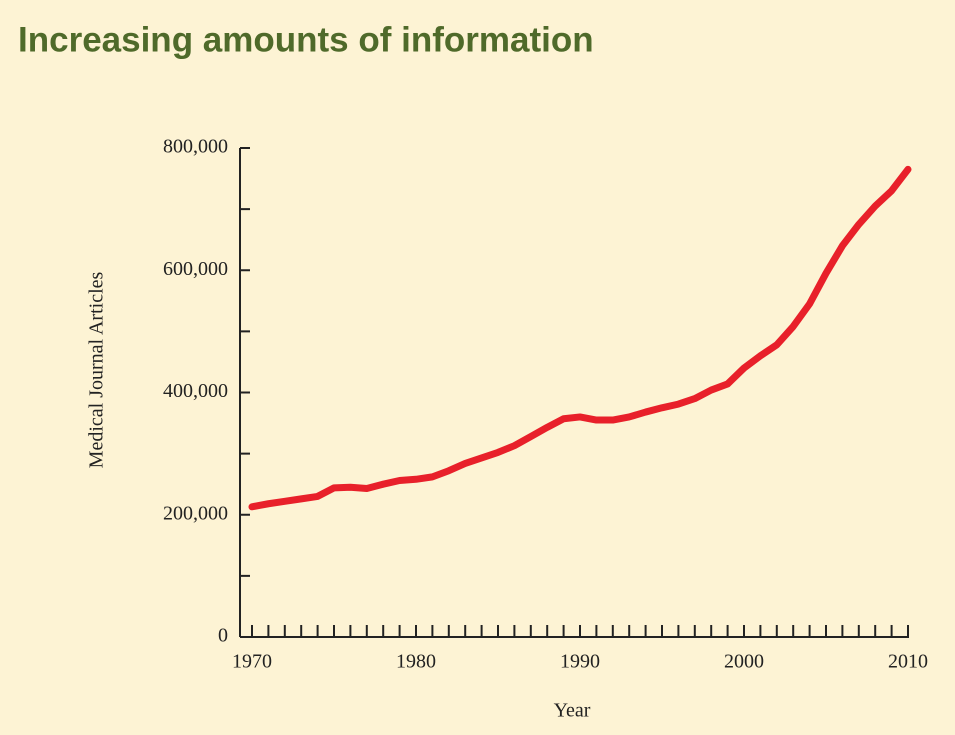  I want to click on x-tick-label: 1990, so click(580, 662).